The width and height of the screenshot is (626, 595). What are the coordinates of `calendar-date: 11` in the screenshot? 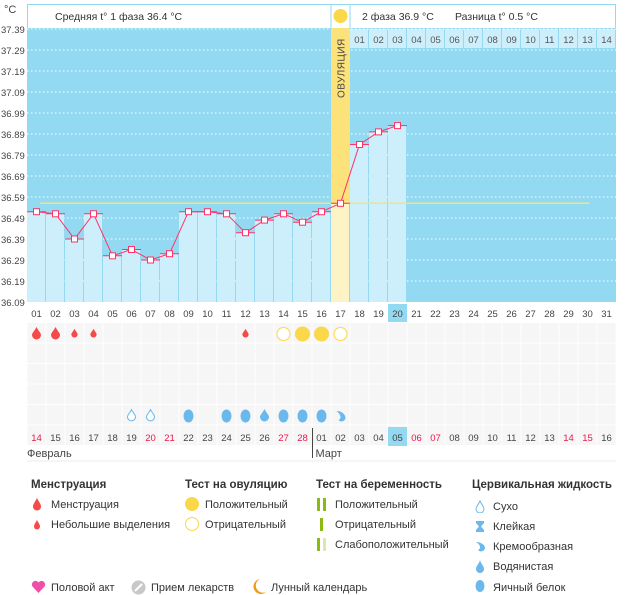 It's located at (512, 438).